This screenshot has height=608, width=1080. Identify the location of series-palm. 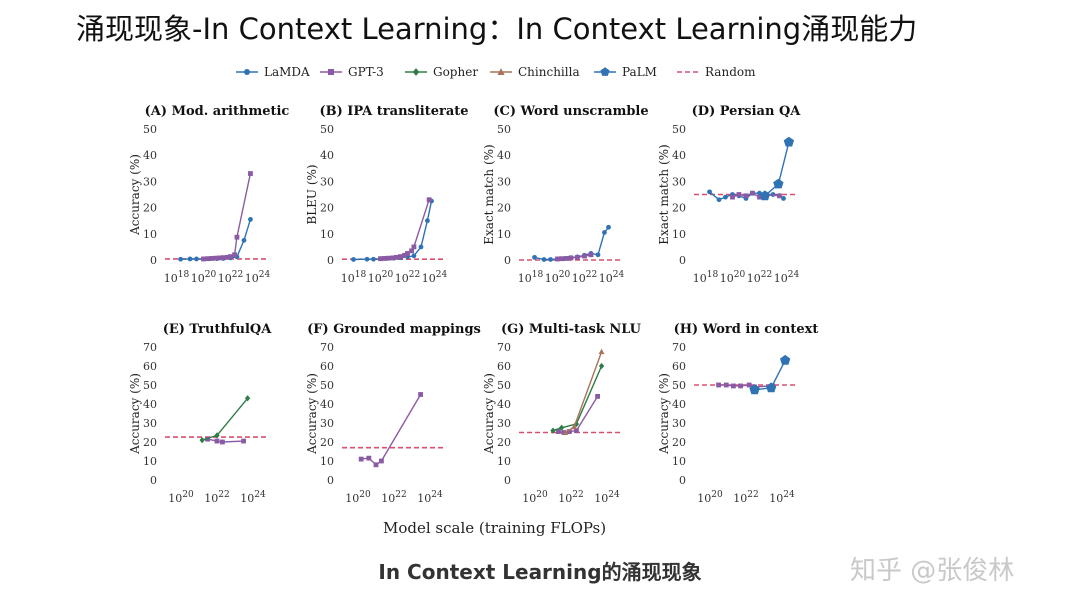
(770, 374).